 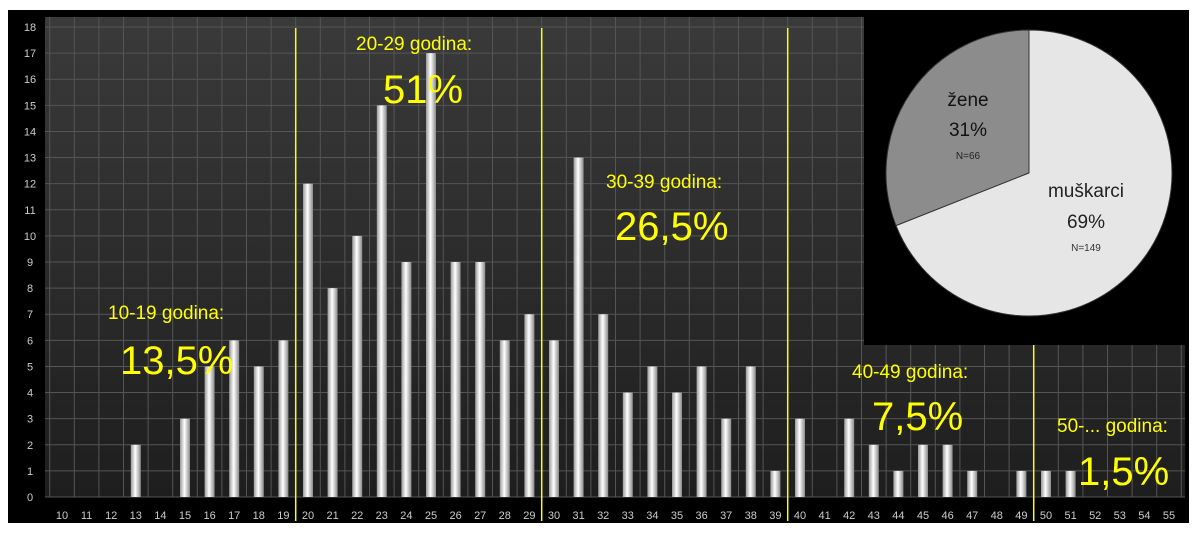 I want to click on y-tick-label: 2, so click(x=30, y=446).